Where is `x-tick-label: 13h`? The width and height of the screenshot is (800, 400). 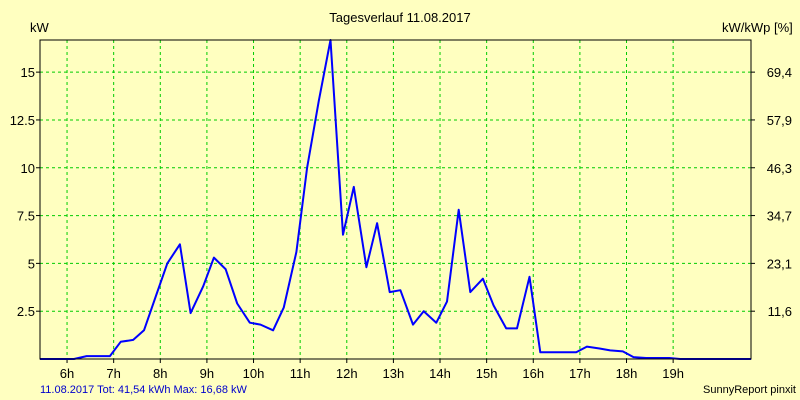 x-tick-label: 13h is located at coordinates (394, 373).